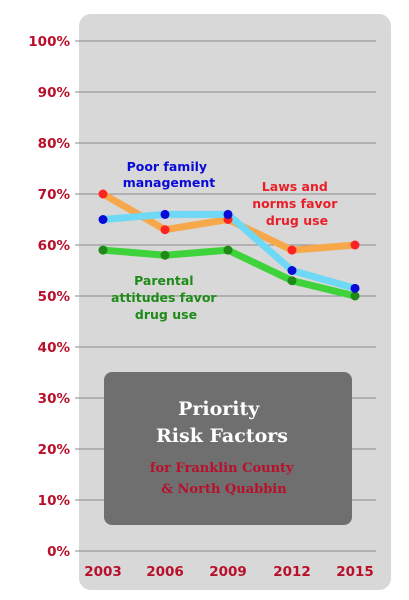  Describe the element at coordinates (297, 220) in the screenshot. I see `annotation-laws-norms-line-3: drug use` at that location.